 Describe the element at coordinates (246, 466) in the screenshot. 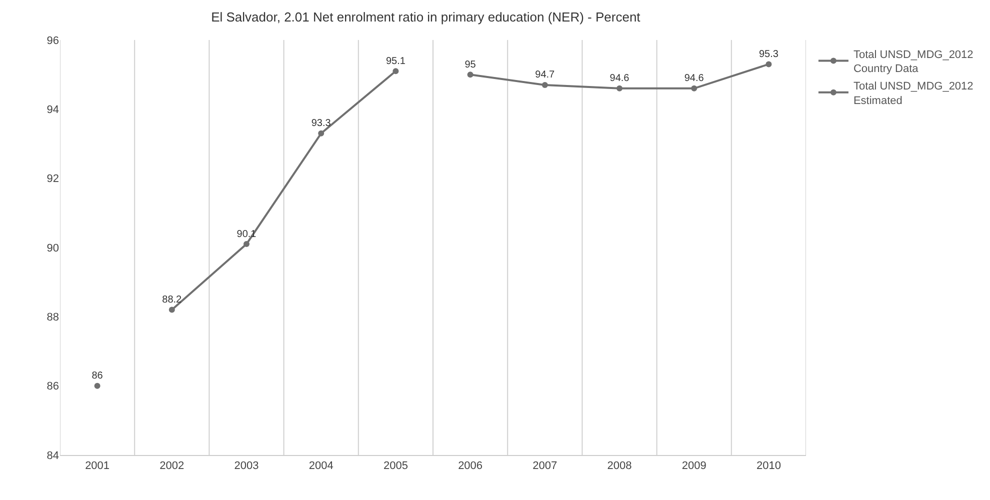

I see `x-tick-label: 2003` at that location.